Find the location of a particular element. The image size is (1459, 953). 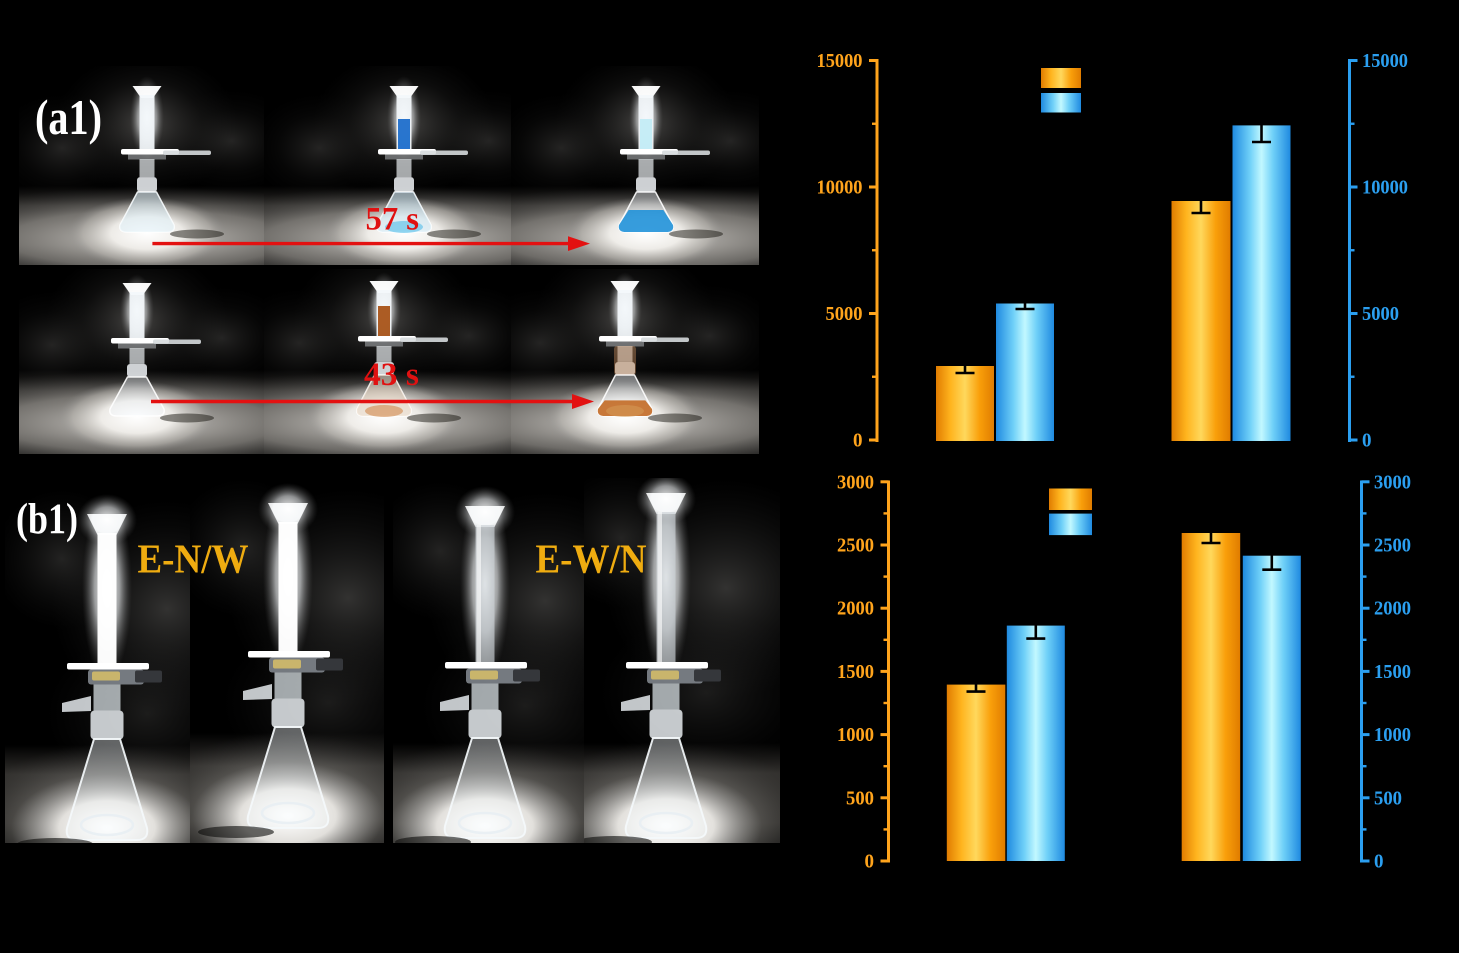

svg-text: E-W/N is located at coordinates (591, 559).